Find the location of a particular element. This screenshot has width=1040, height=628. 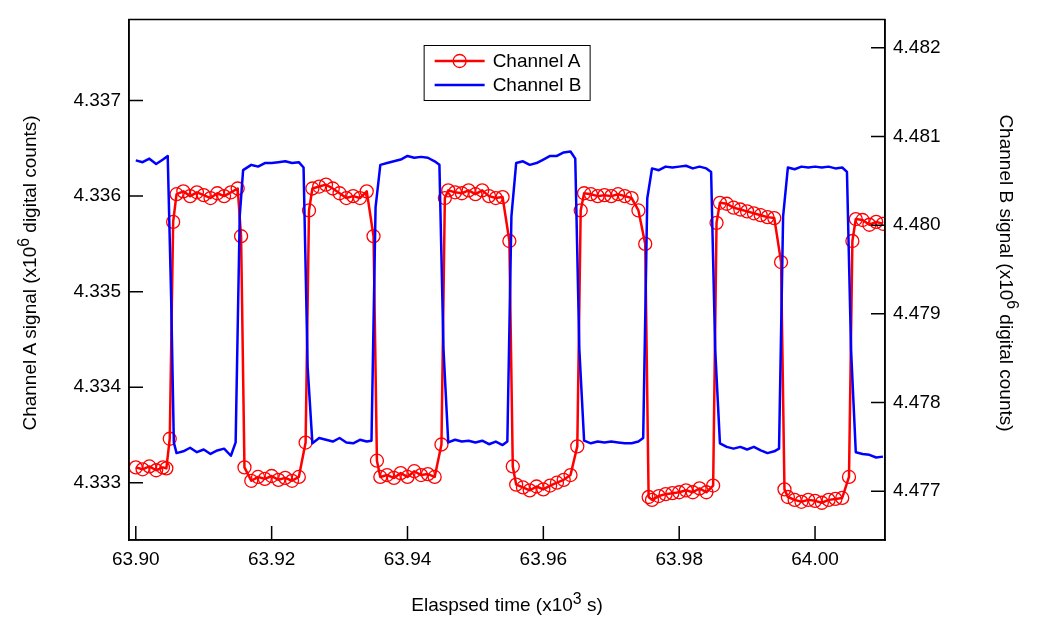

x-tick-label: 63.96 is located at coordinates (543, 558).